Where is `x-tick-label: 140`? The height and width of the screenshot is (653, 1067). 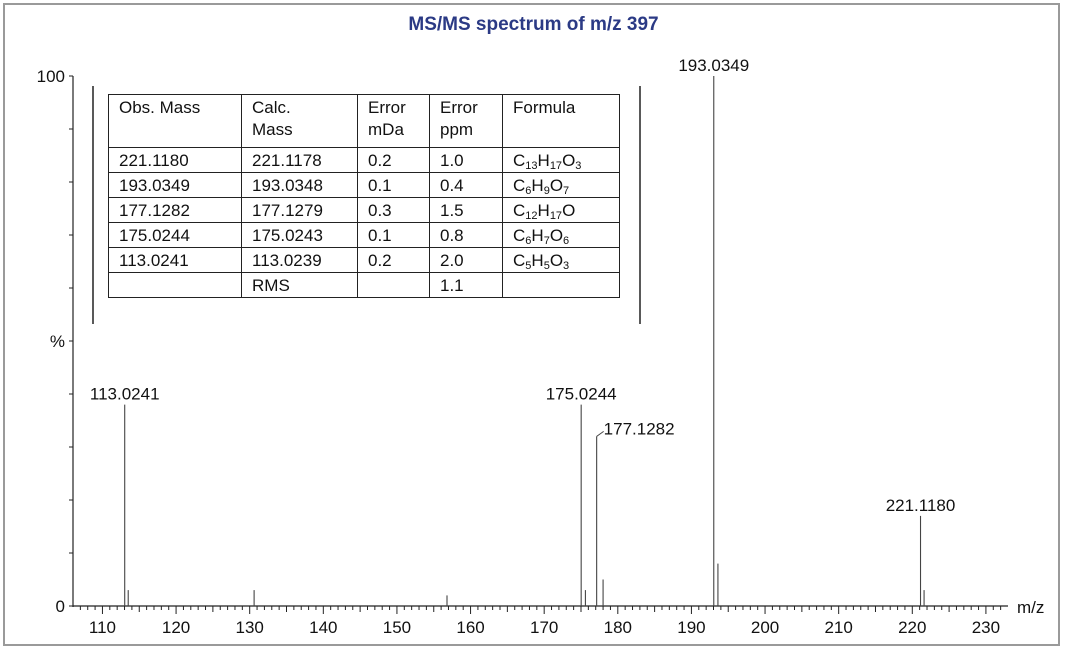
x-tick-label: 140 is located at coordinates (323, 627).